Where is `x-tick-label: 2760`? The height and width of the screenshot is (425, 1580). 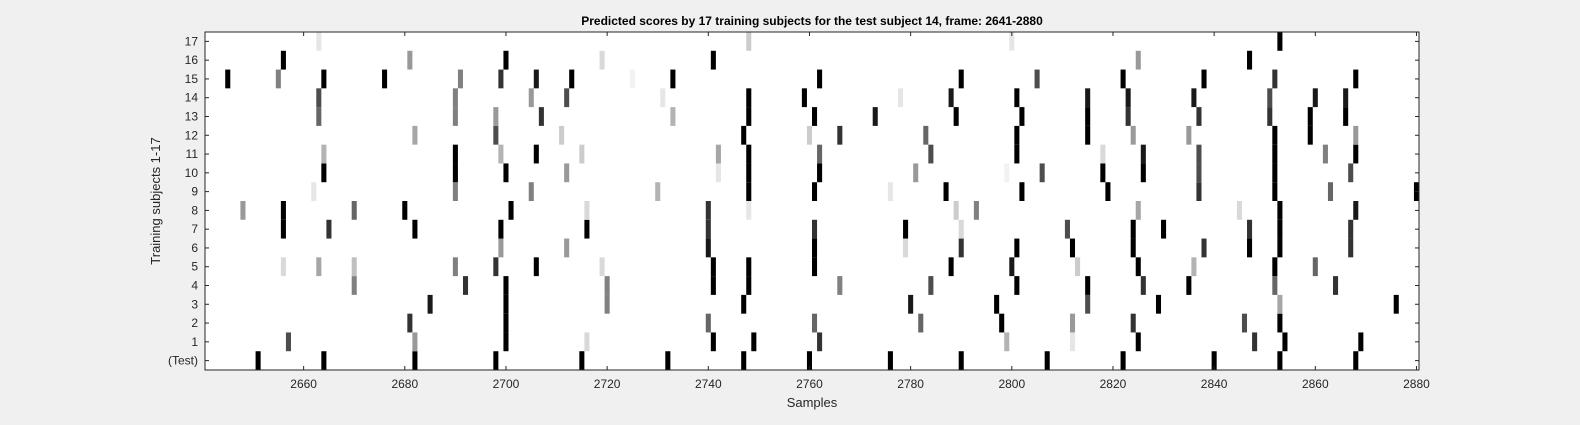 x-tick-label: 2760 is located at coordinates (809, 384).